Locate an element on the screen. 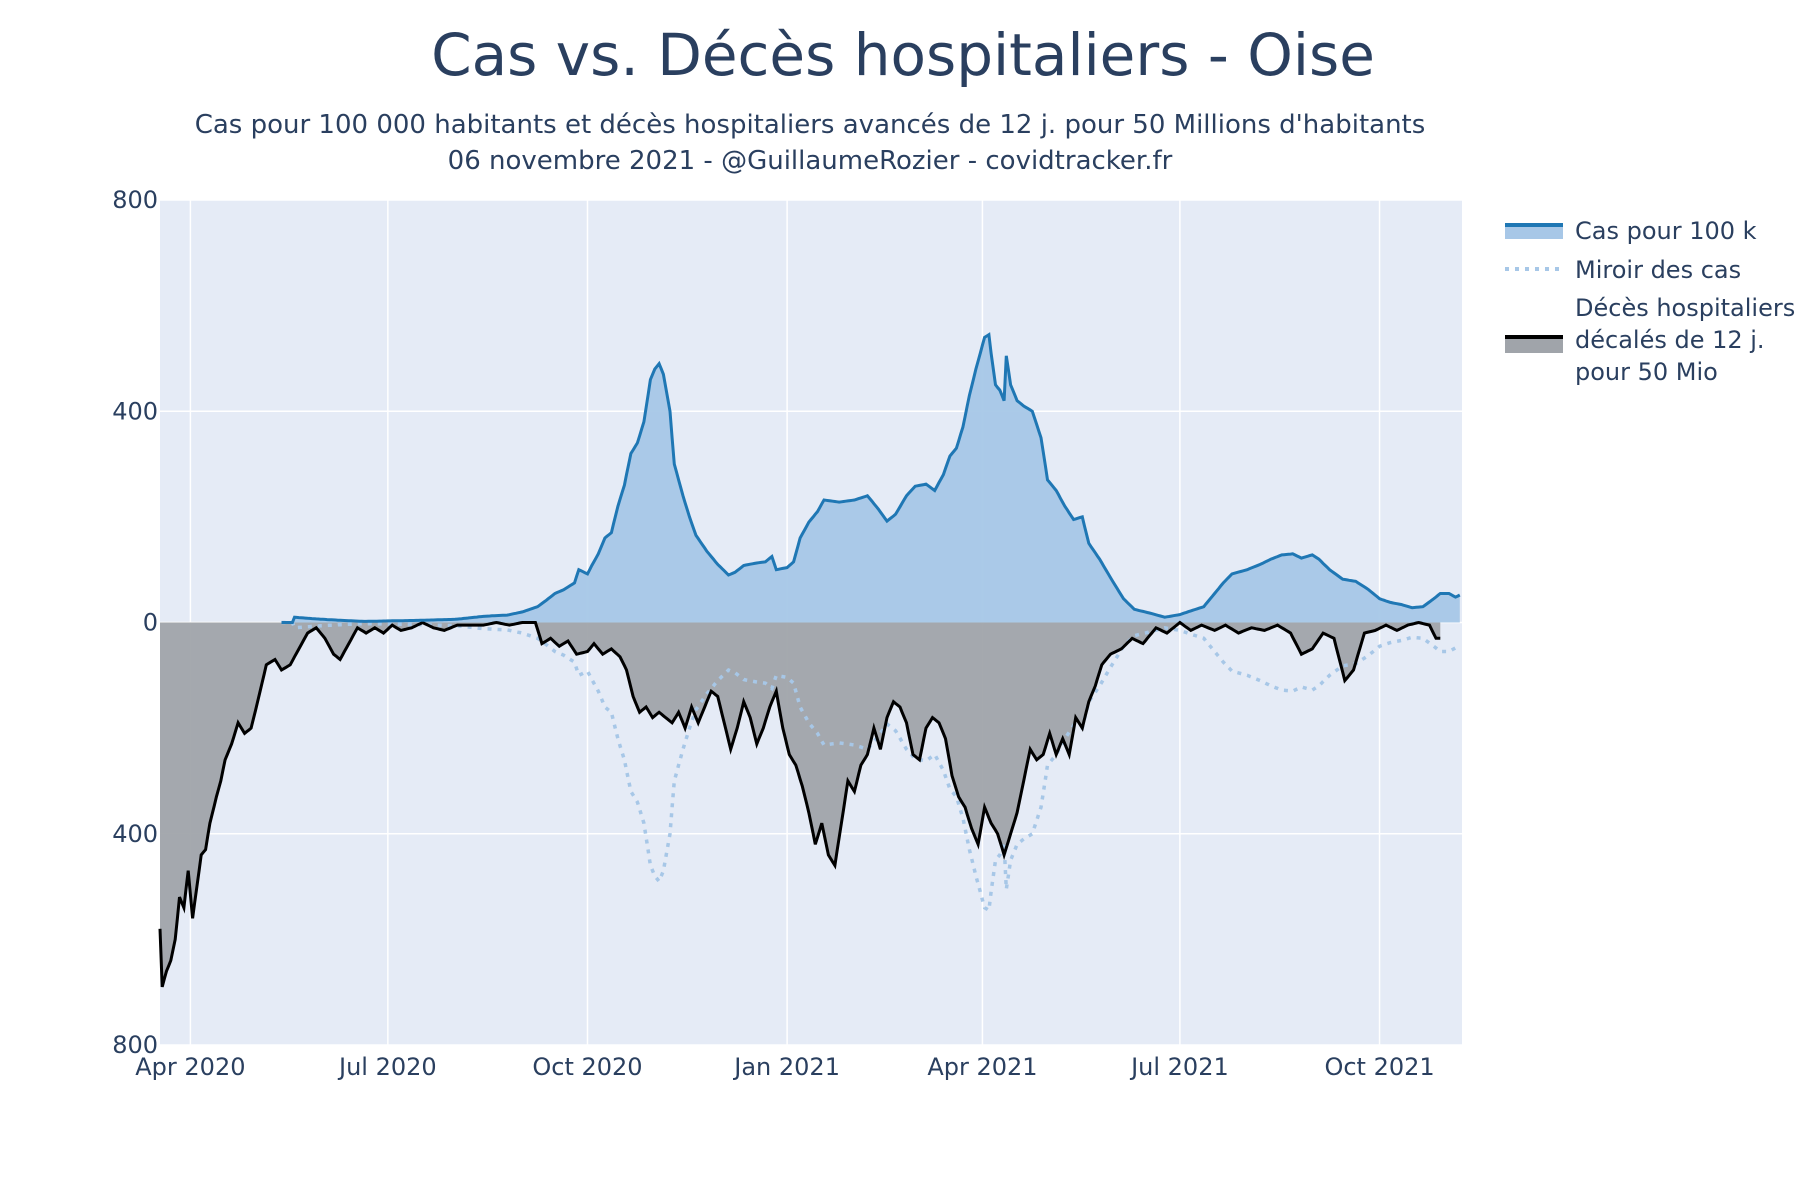 The image size is (1800, 1200). chart-title: Cas vs. Décès hospitaliers - Oise is located at coordinates (903, 55).